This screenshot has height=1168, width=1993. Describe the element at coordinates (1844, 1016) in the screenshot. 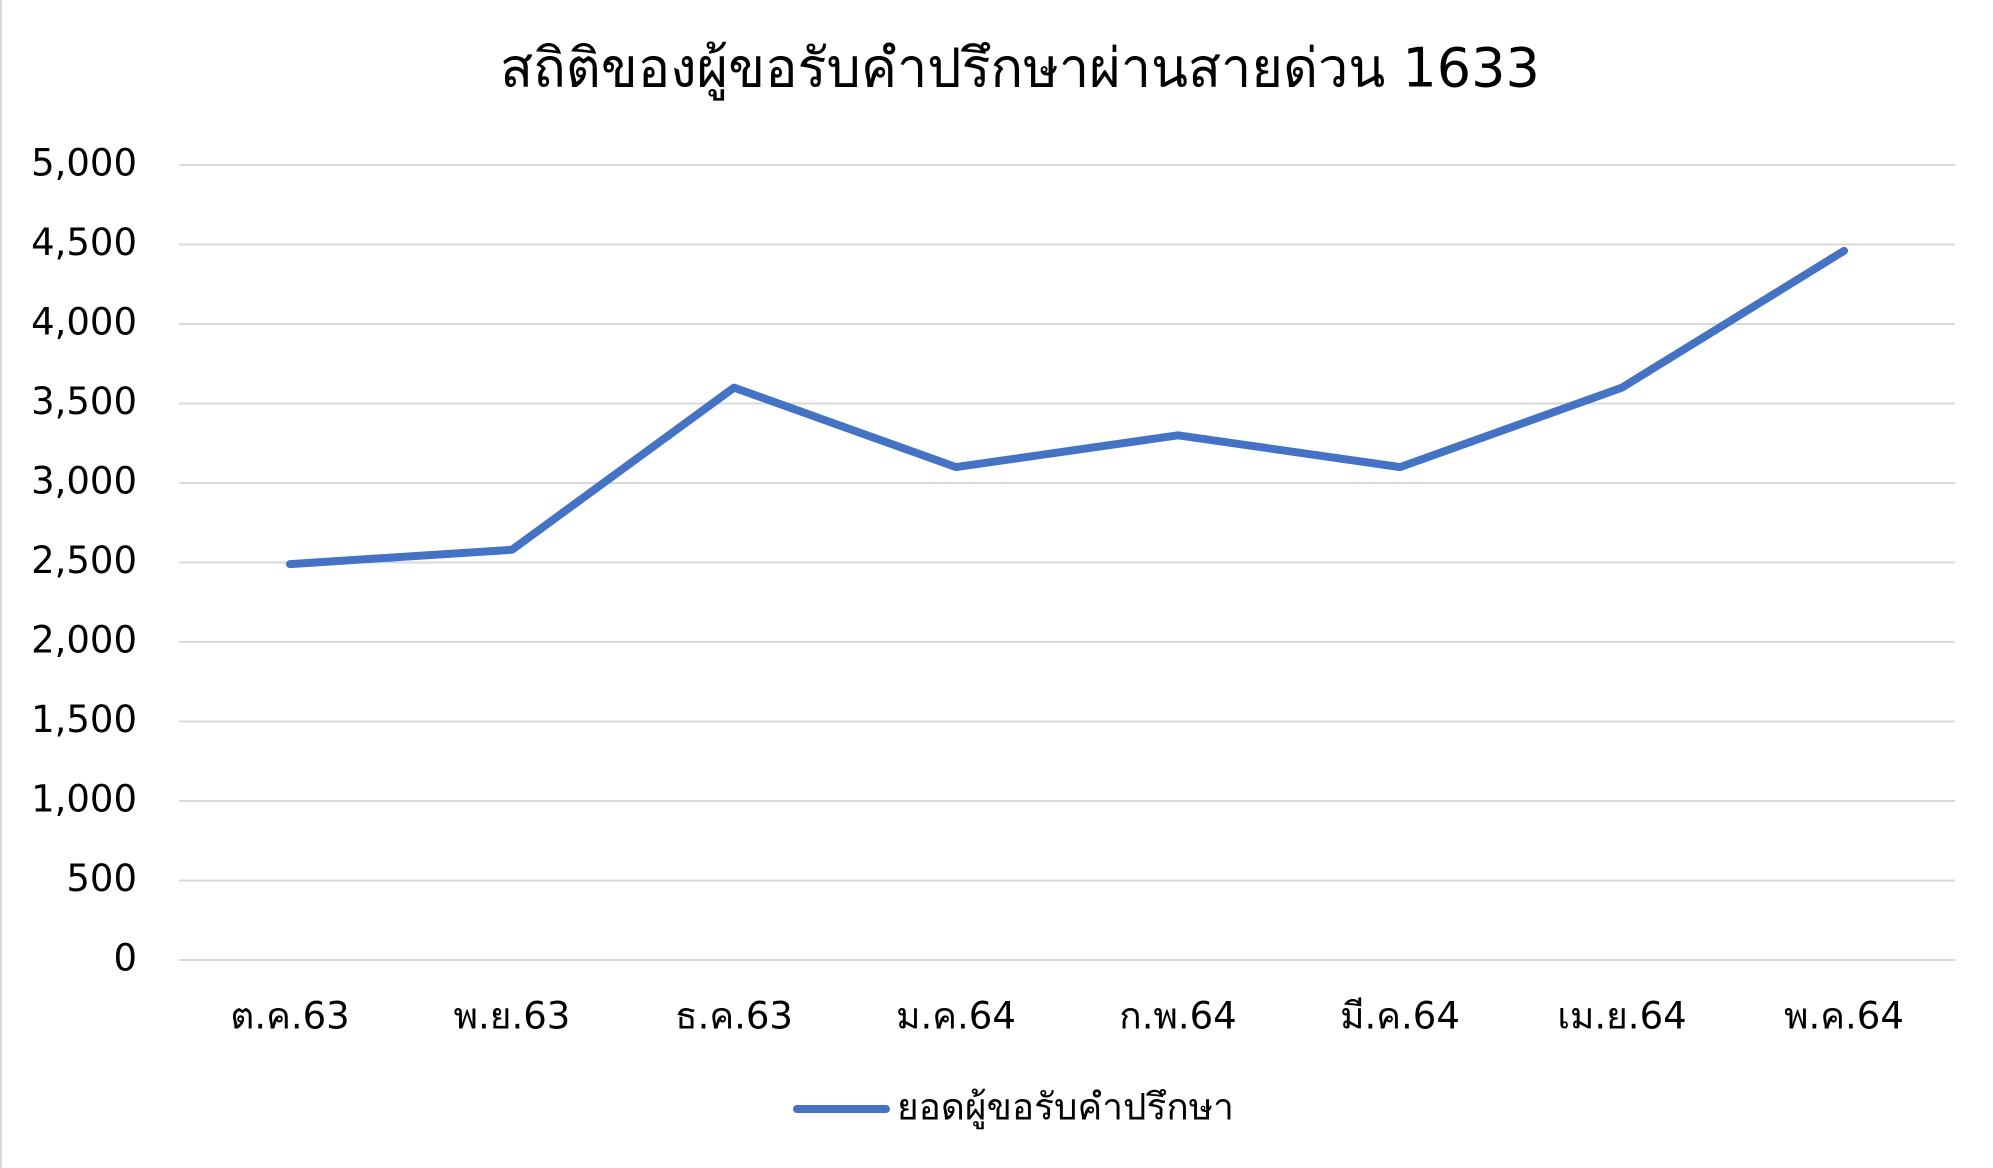

I see `x-tick-label: พ.ค.64` at that location.